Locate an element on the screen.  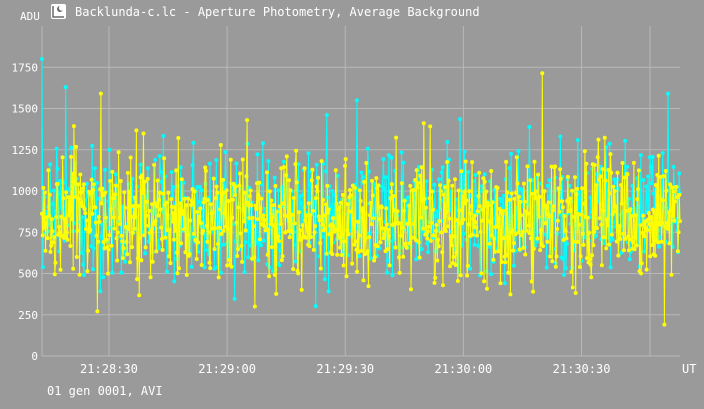
moon-chart-icon is located at coordinates (58, 11).